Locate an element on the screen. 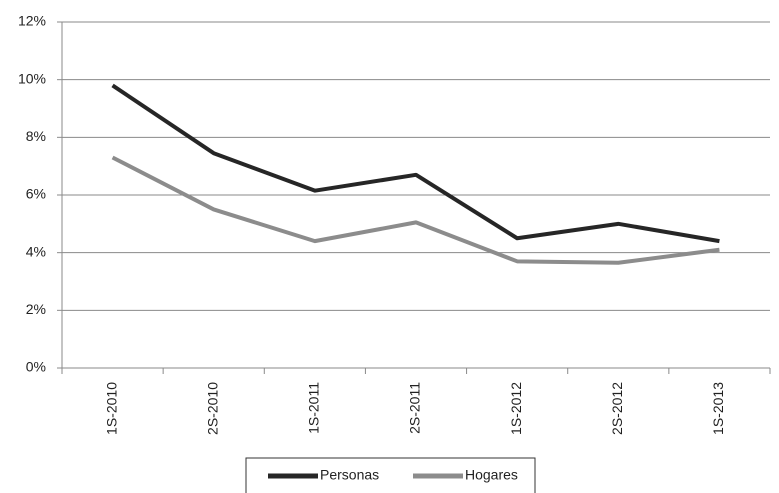 This screenshot has height=493, width=779. y-tick-label: 10% is located at coordinates (32, 78).